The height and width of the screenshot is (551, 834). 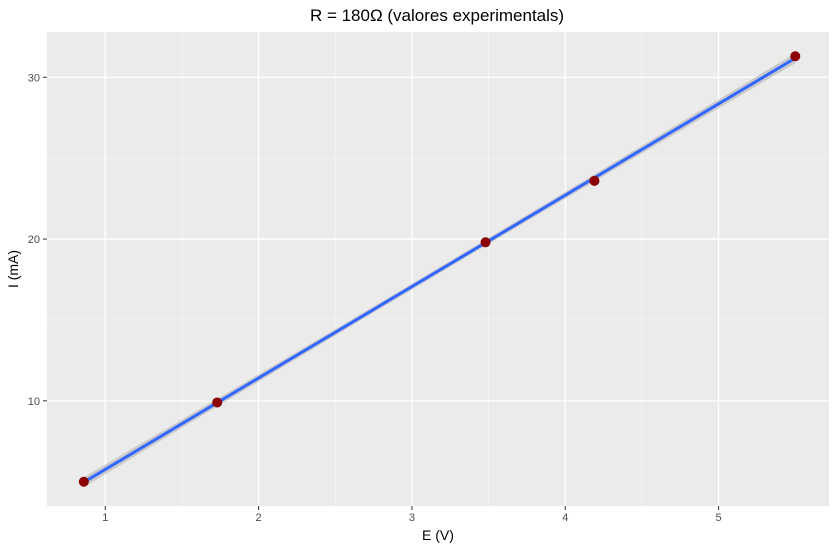 I want to click on x-tick-label: 1, so click(x=105, y=518).